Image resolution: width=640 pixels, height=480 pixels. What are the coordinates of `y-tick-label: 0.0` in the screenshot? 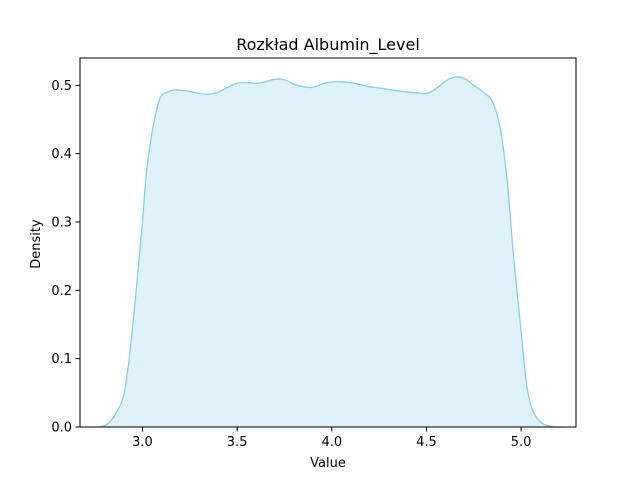 It's located at (61, 428).